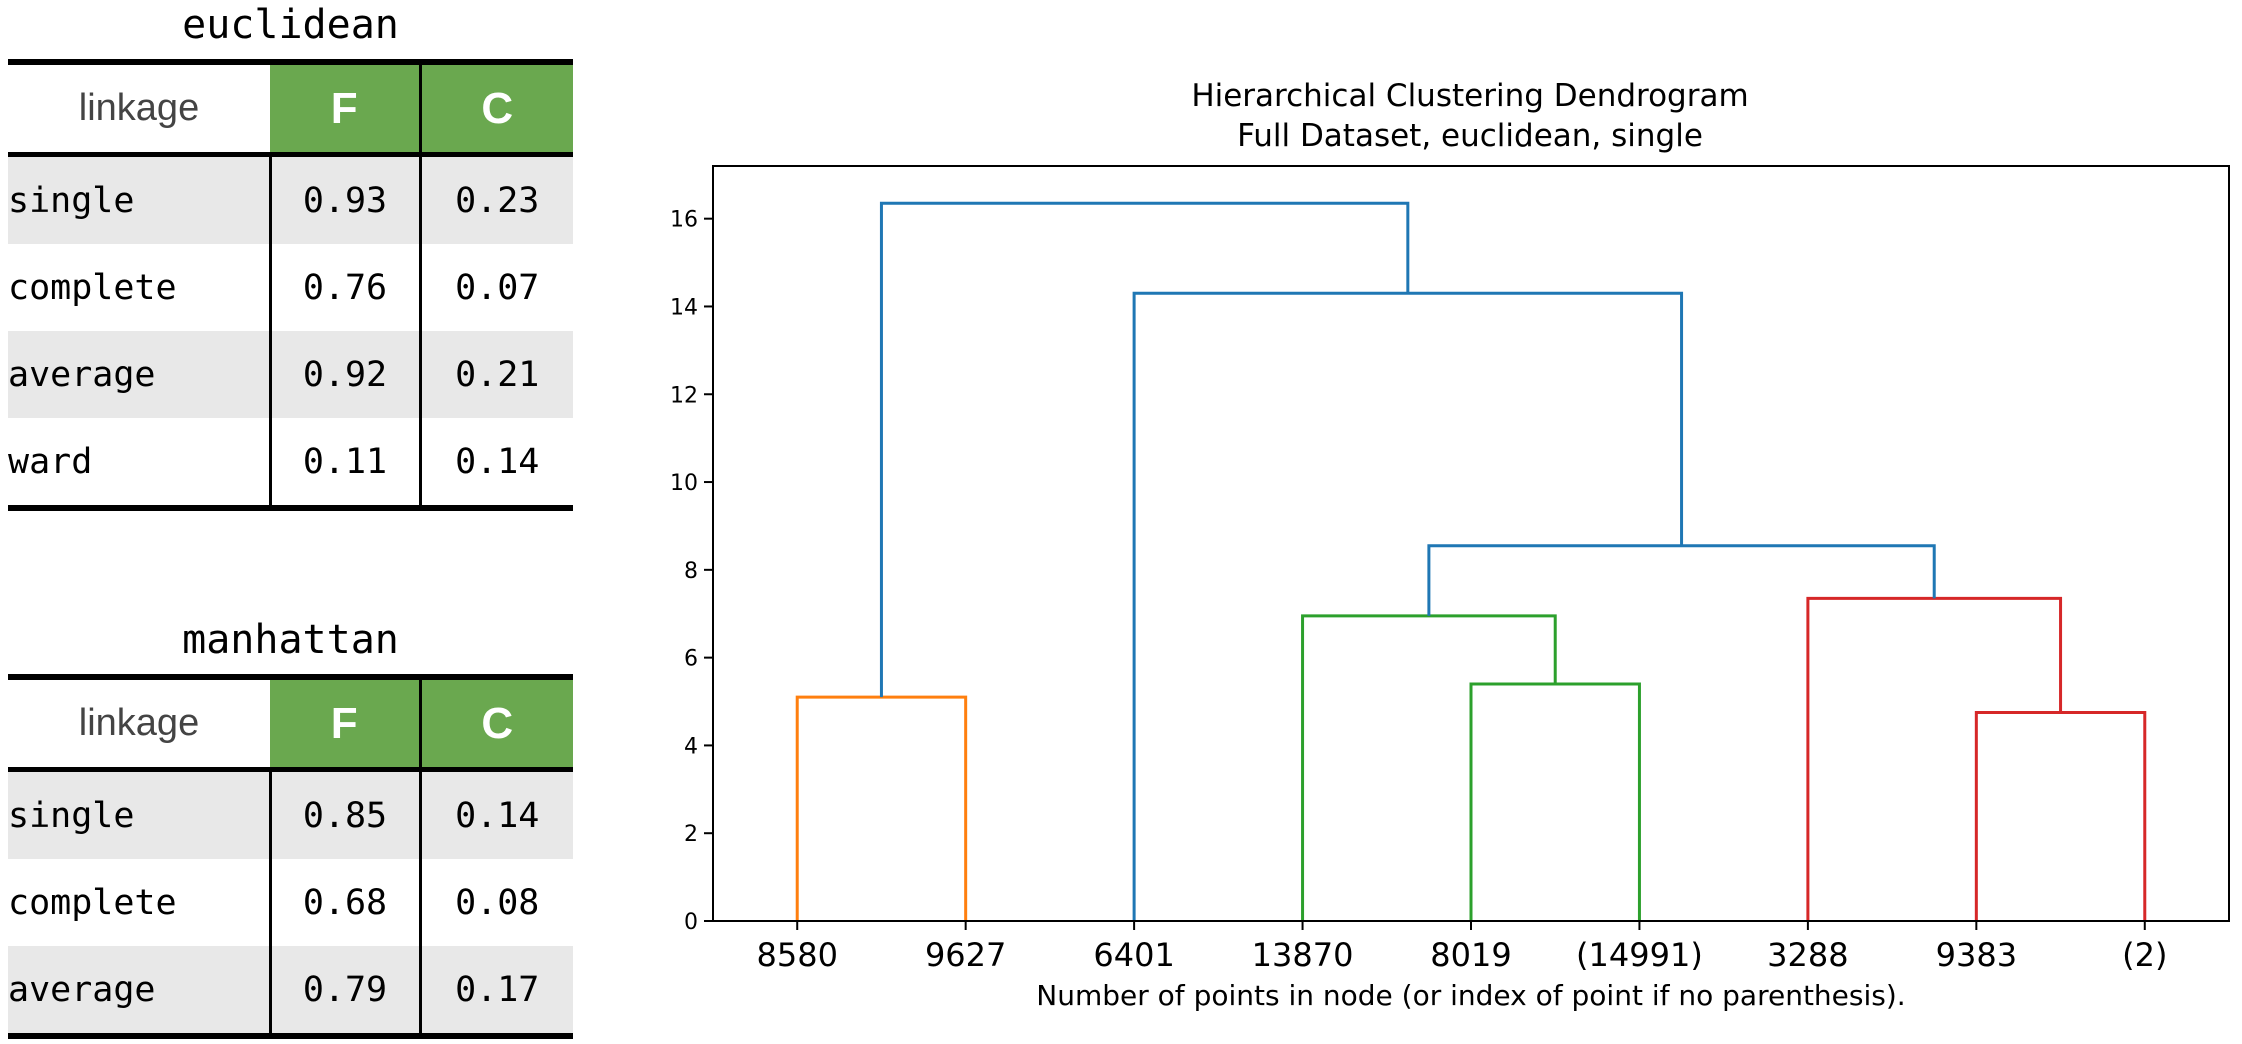 The image size is (2242, 1044). I want to click on f-cell: 0.68, so click(344, 902).